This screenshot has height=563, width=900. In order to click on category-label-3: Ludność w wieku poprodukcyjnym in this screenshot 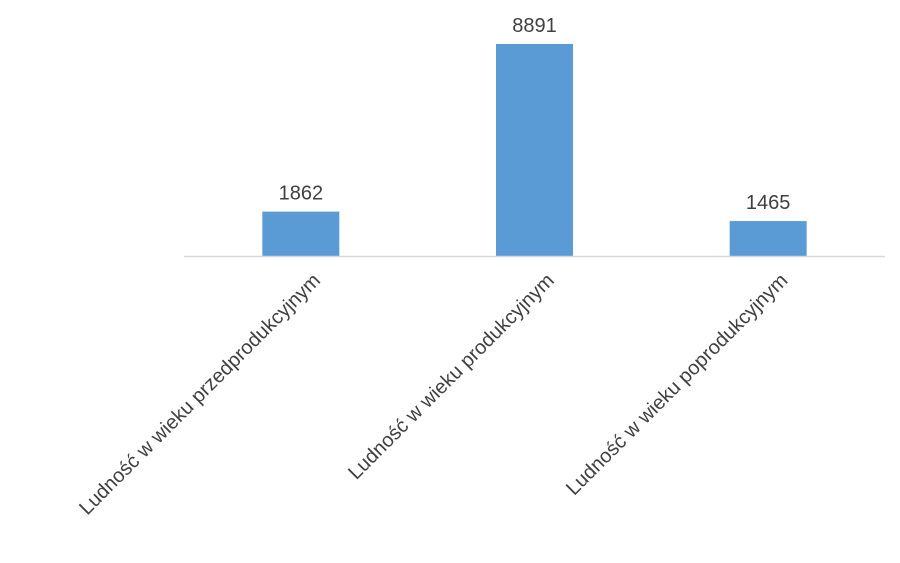, I will do `click(677, 385)`.